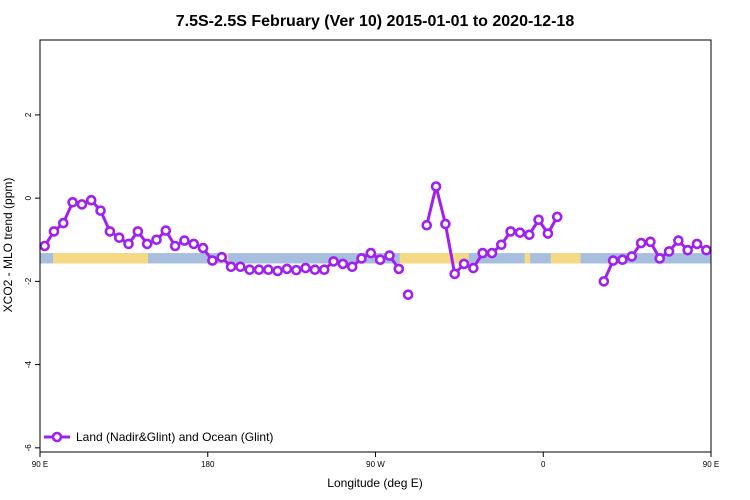 Image resolution: width=750 pixels, height=500 pixels. I want to click on legend-marker, so click(57, 437).